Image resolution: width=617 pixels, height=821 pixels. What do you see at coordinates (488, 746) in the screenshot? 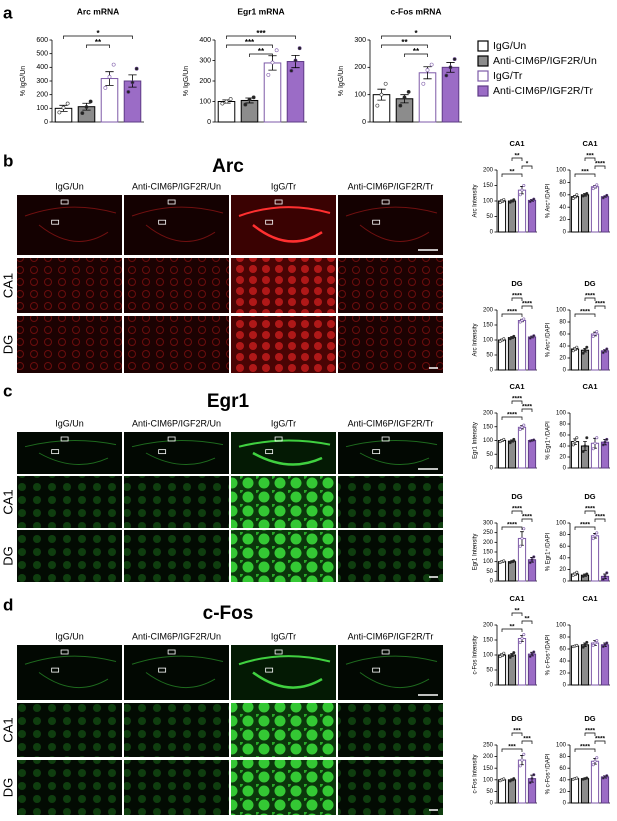
I see `y-tick-label: 250` at bounding box center [488, 746].